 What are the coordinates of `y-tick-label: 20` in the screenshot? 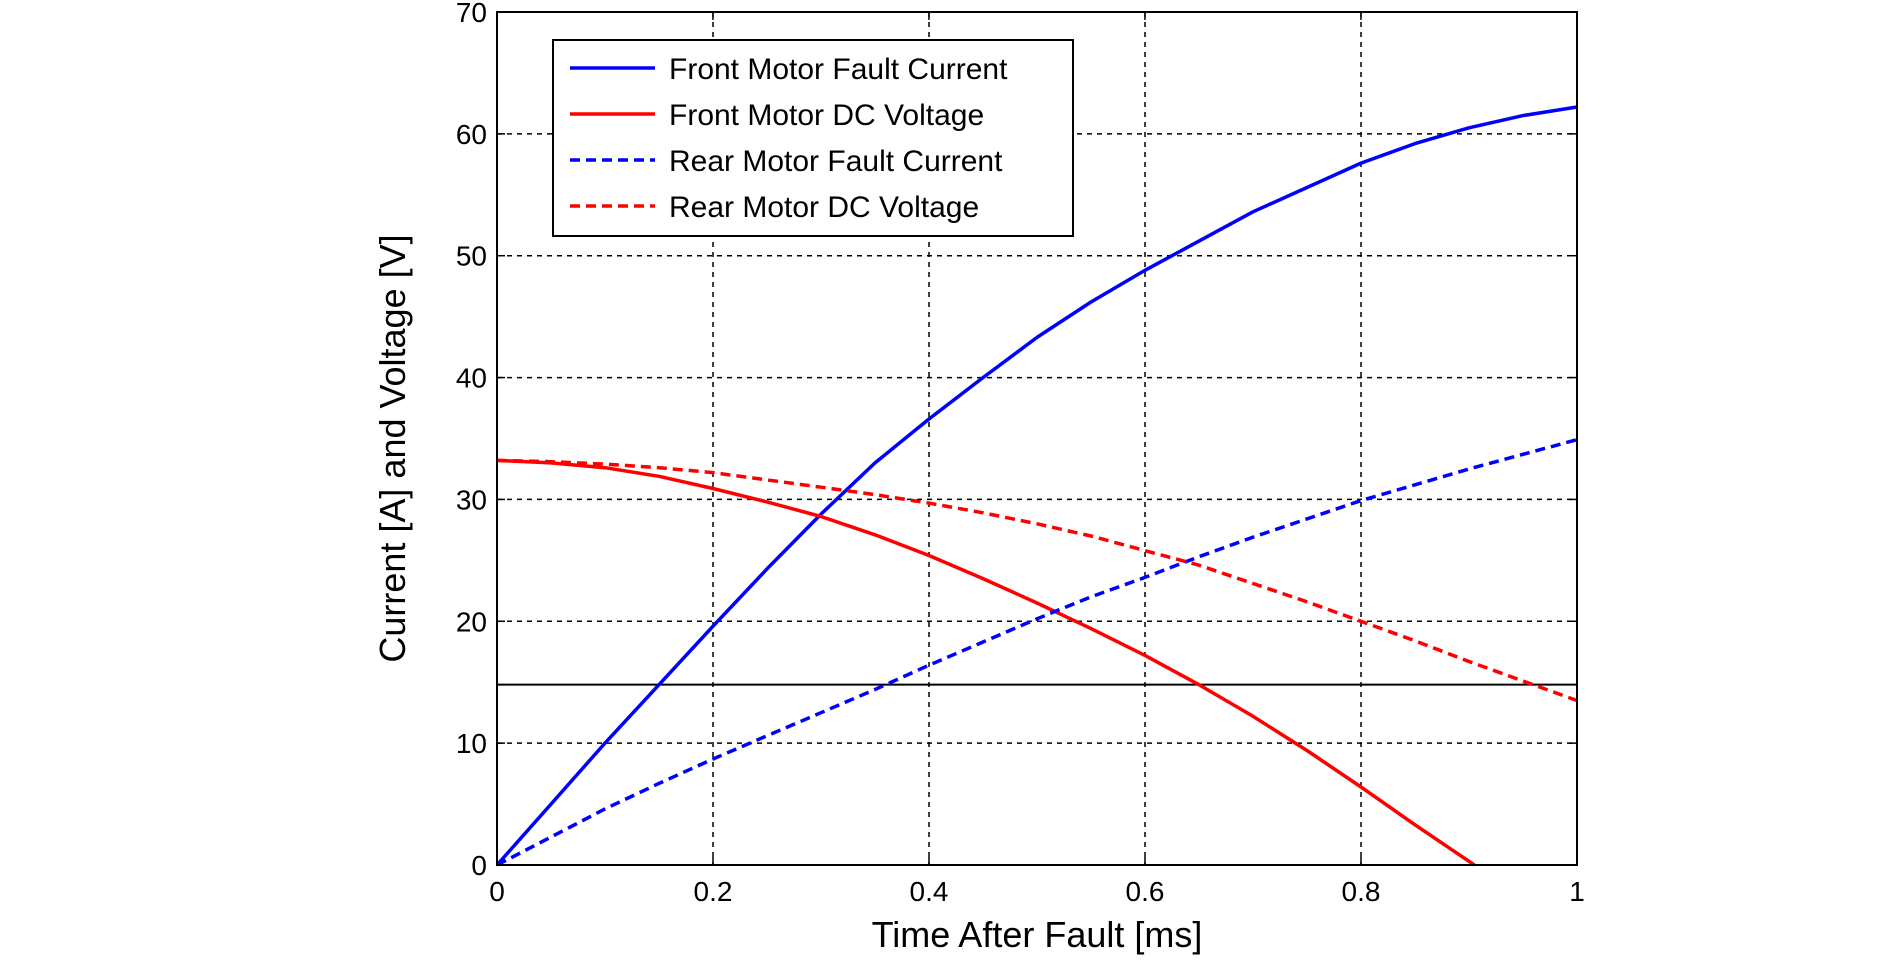 It's located at (471, 621).